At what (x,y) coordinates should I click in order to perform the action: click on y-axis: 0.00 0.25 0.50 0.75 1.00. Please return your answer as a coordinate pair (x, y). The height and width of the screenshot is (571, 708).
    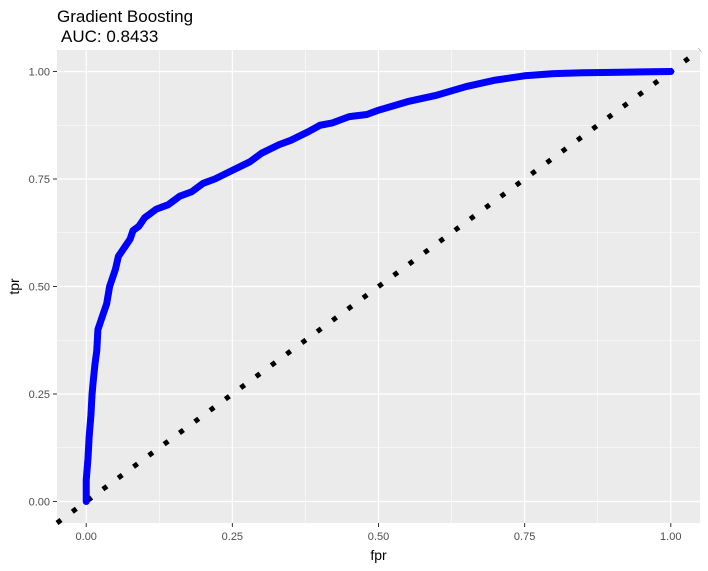
    Looking at the image, I should click on (43, 288).